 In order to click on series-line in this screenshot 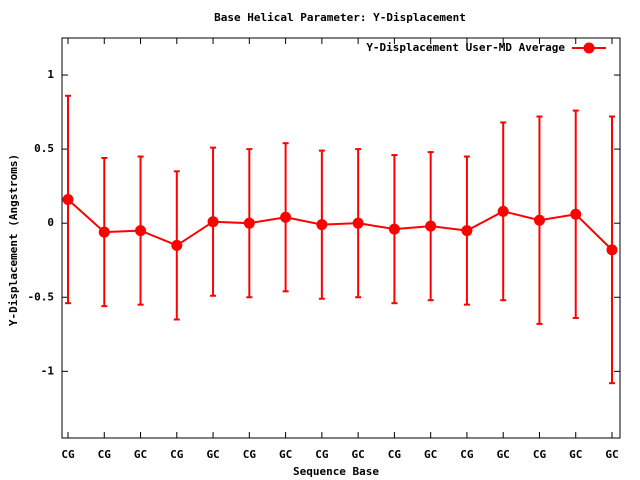, I will do `click(340, 224)`.